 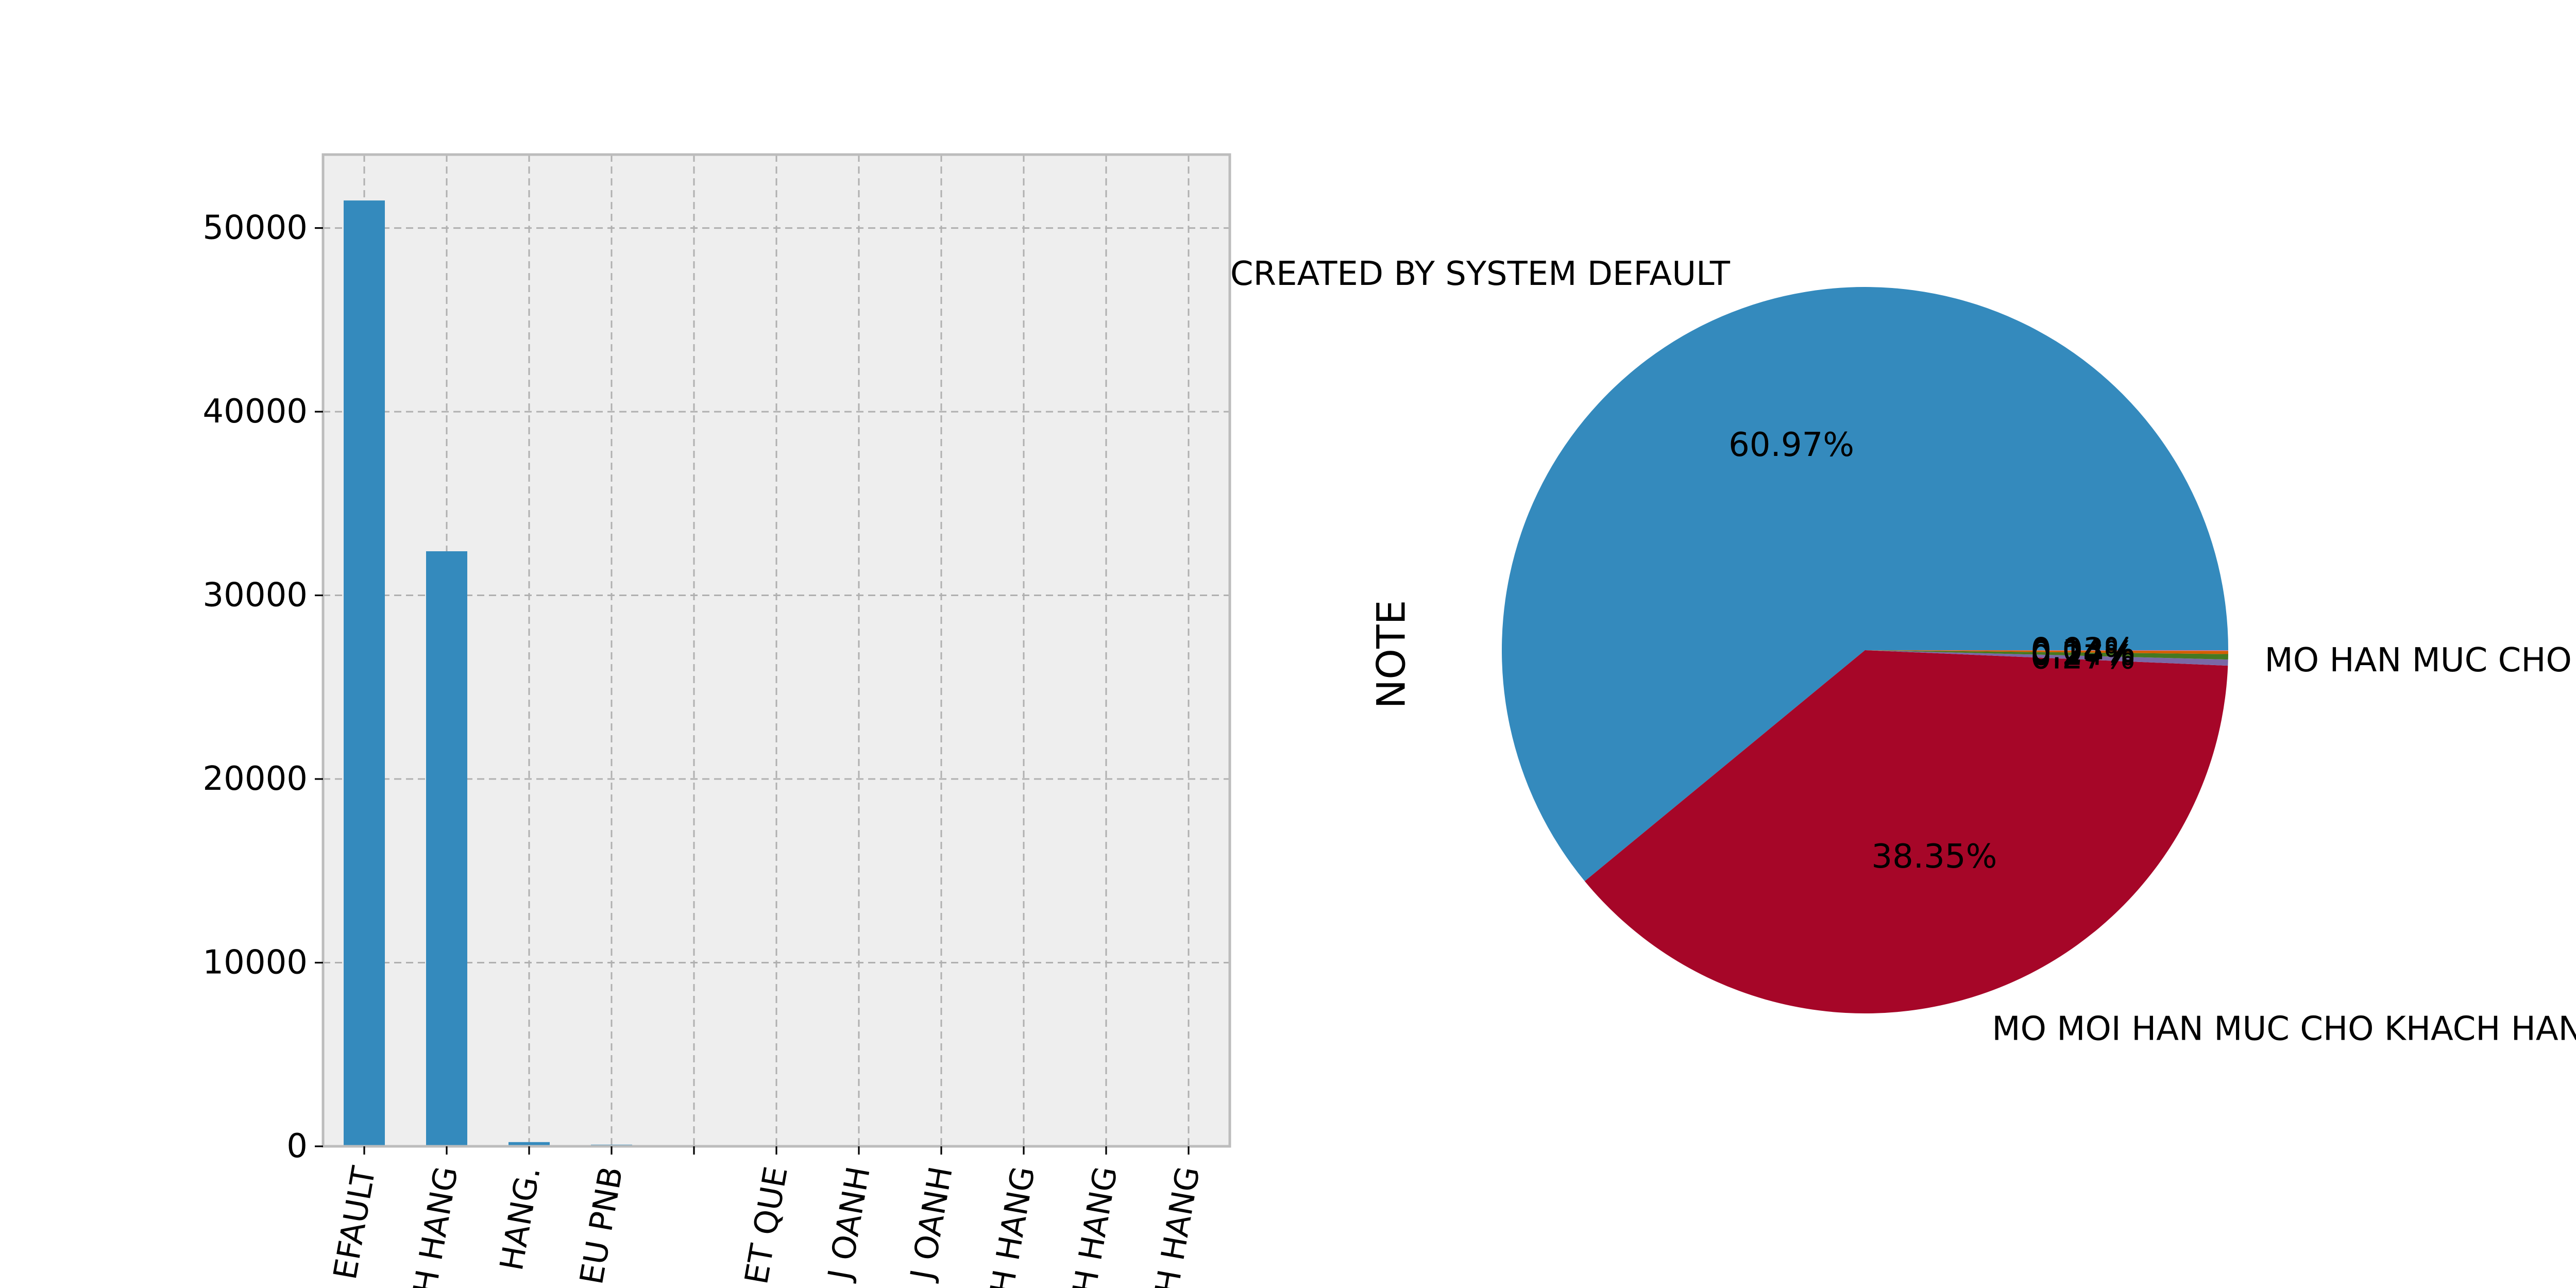 What do you see at coordinates (262, 687) in the screenshot?
I see `bar-y-axis: 0 10000 20000 30000 40000 50000` at bounding box center [262, 687].